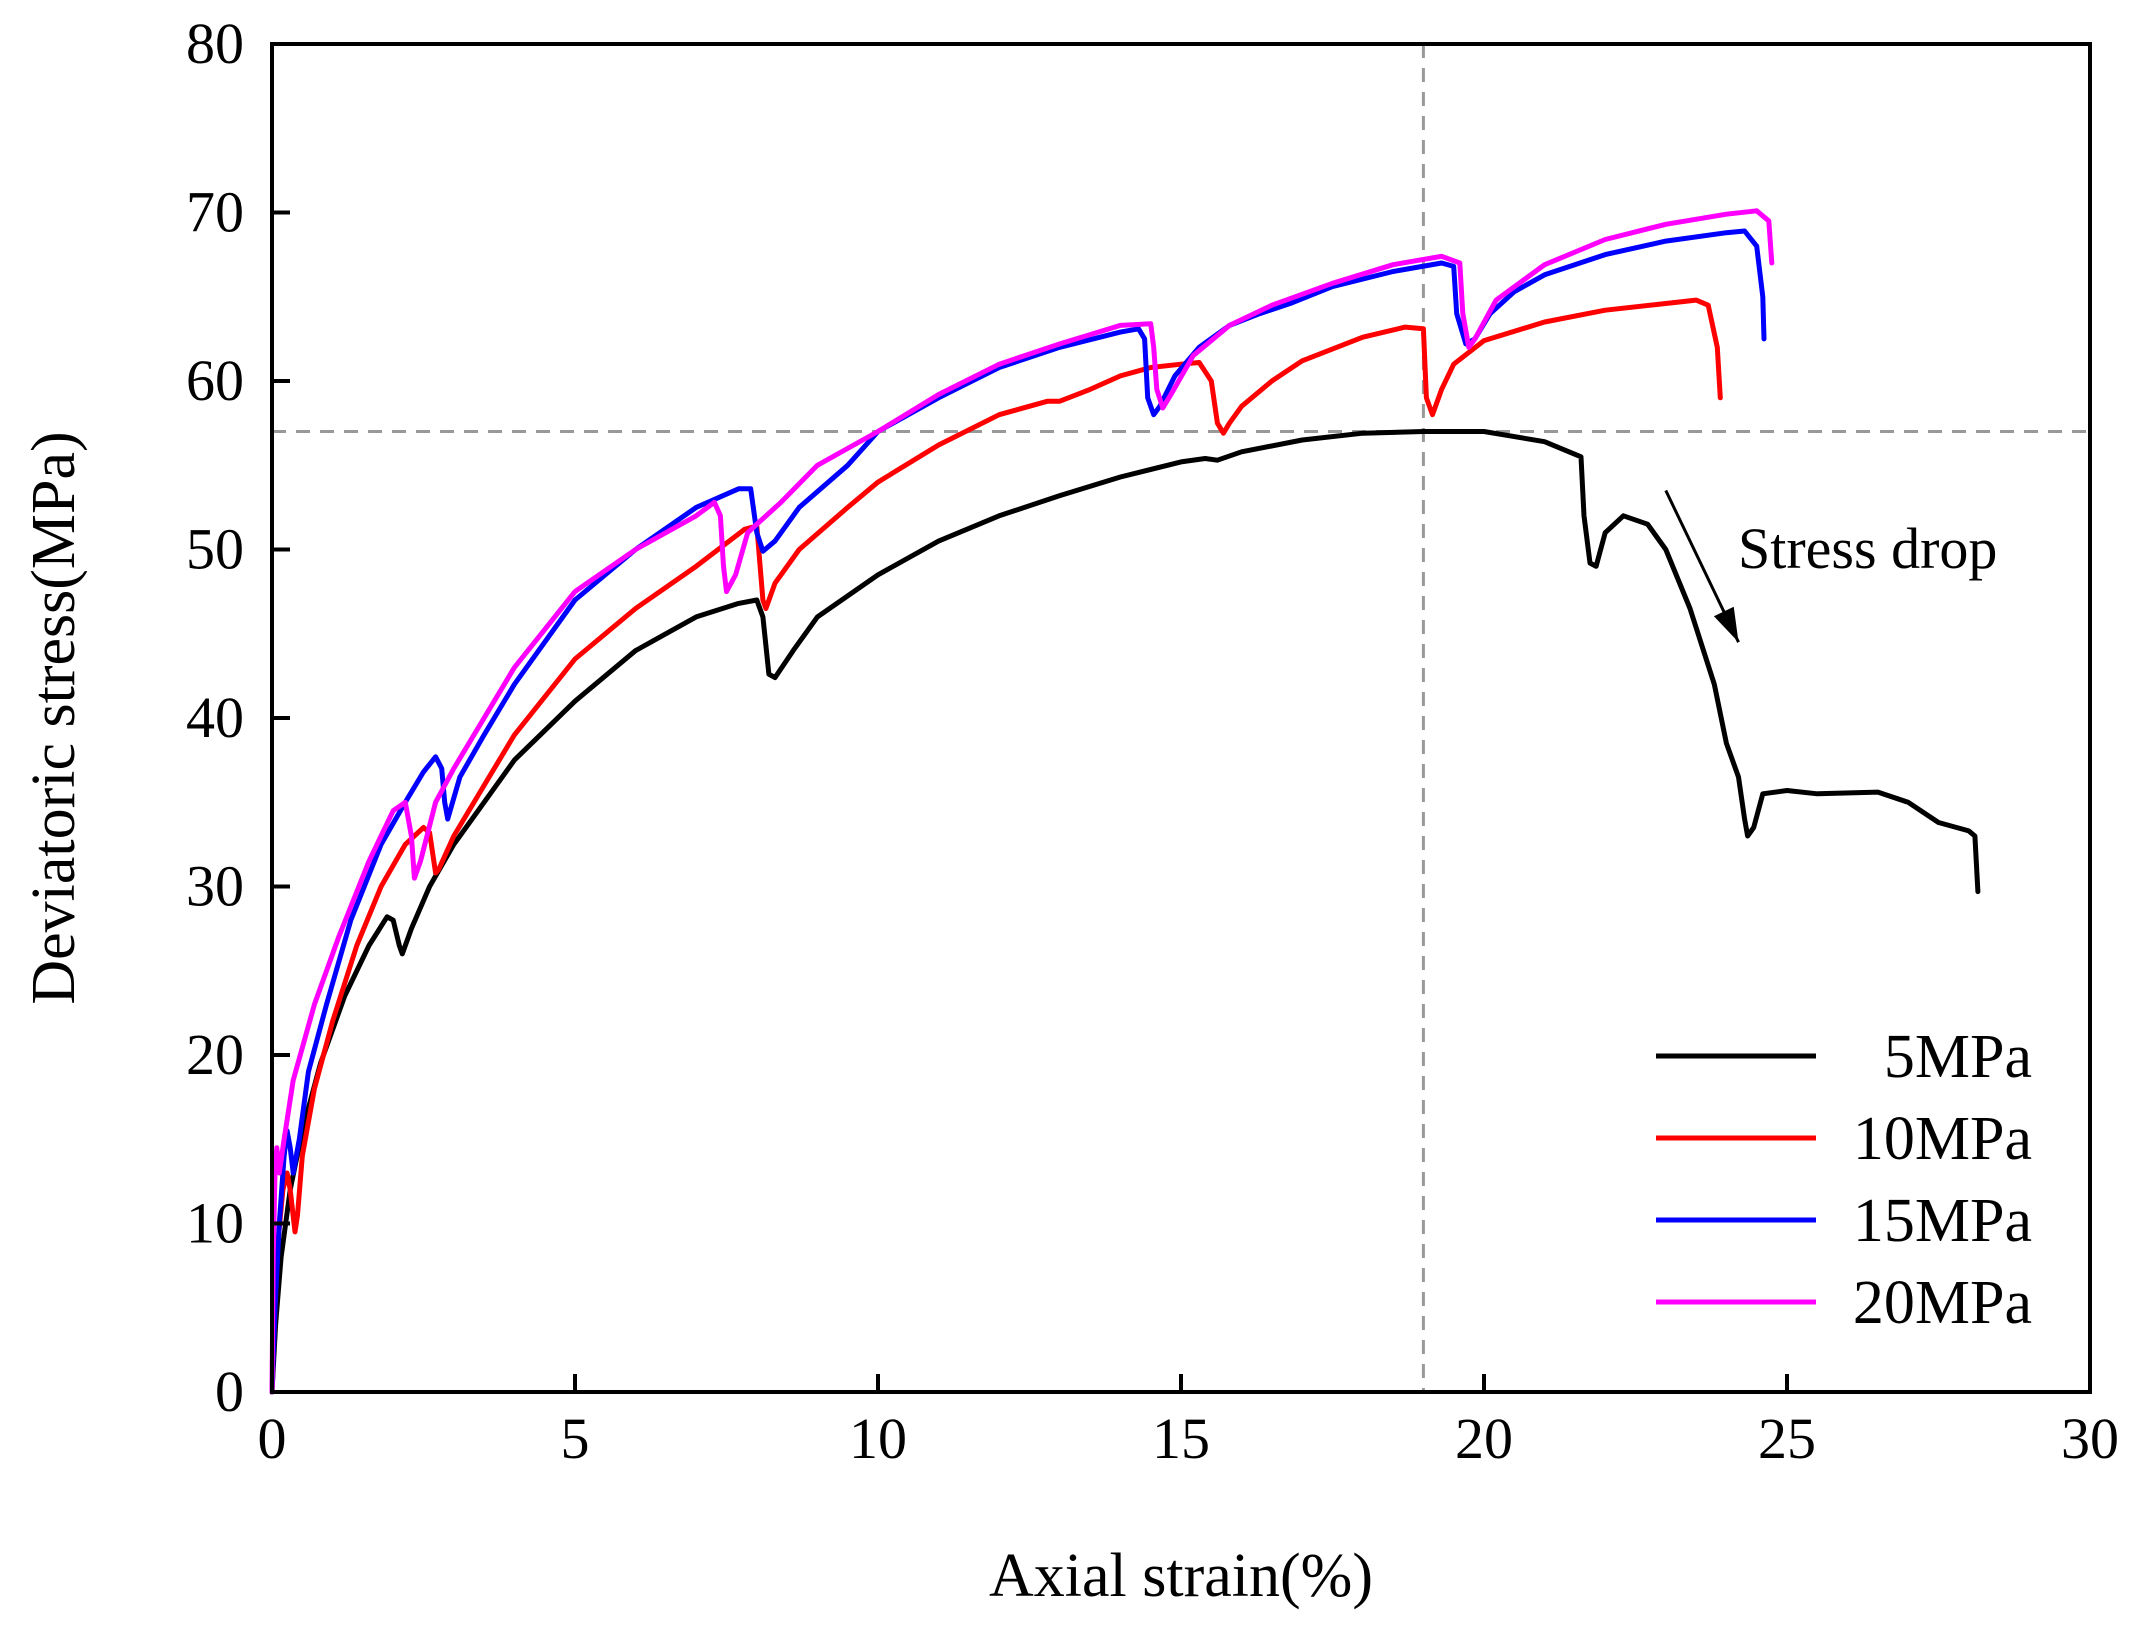  I want to click on annotation-arrow-head, so click(1726, 624).